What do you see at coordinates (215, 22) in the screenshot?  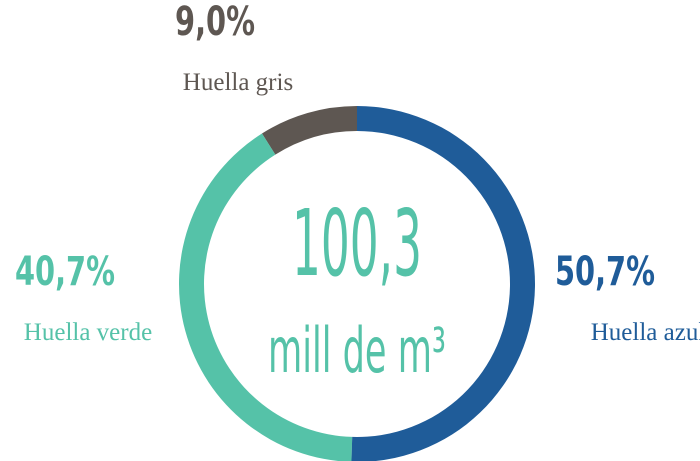 I see `value-label: 9,0%` at bounding box center [215, 22].